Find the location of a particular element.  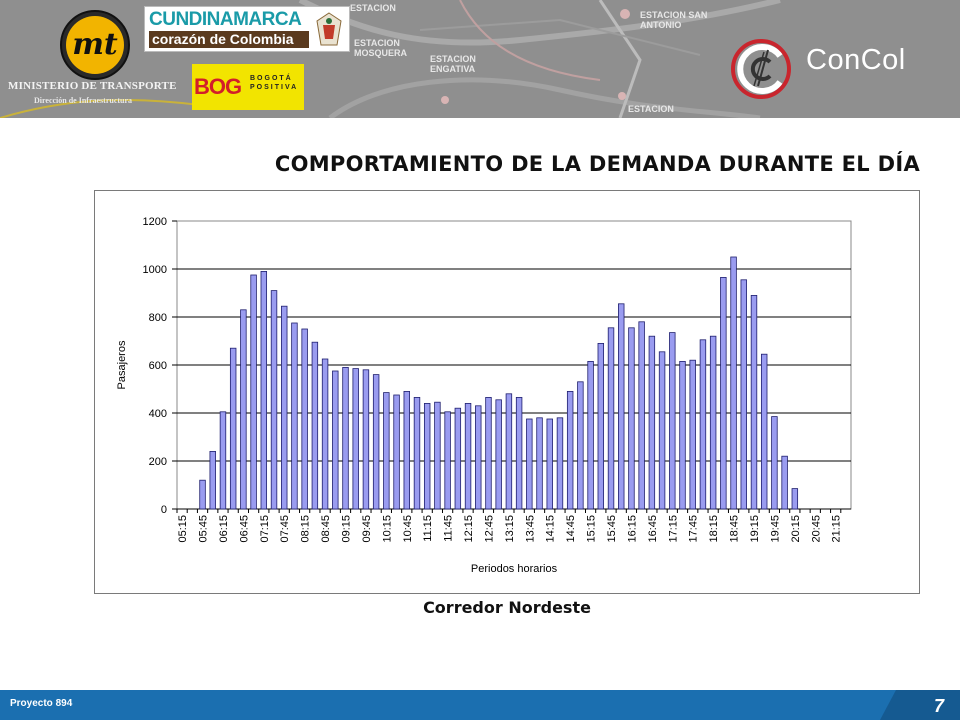

bar-11:15 is located at coordinates (427, 456).